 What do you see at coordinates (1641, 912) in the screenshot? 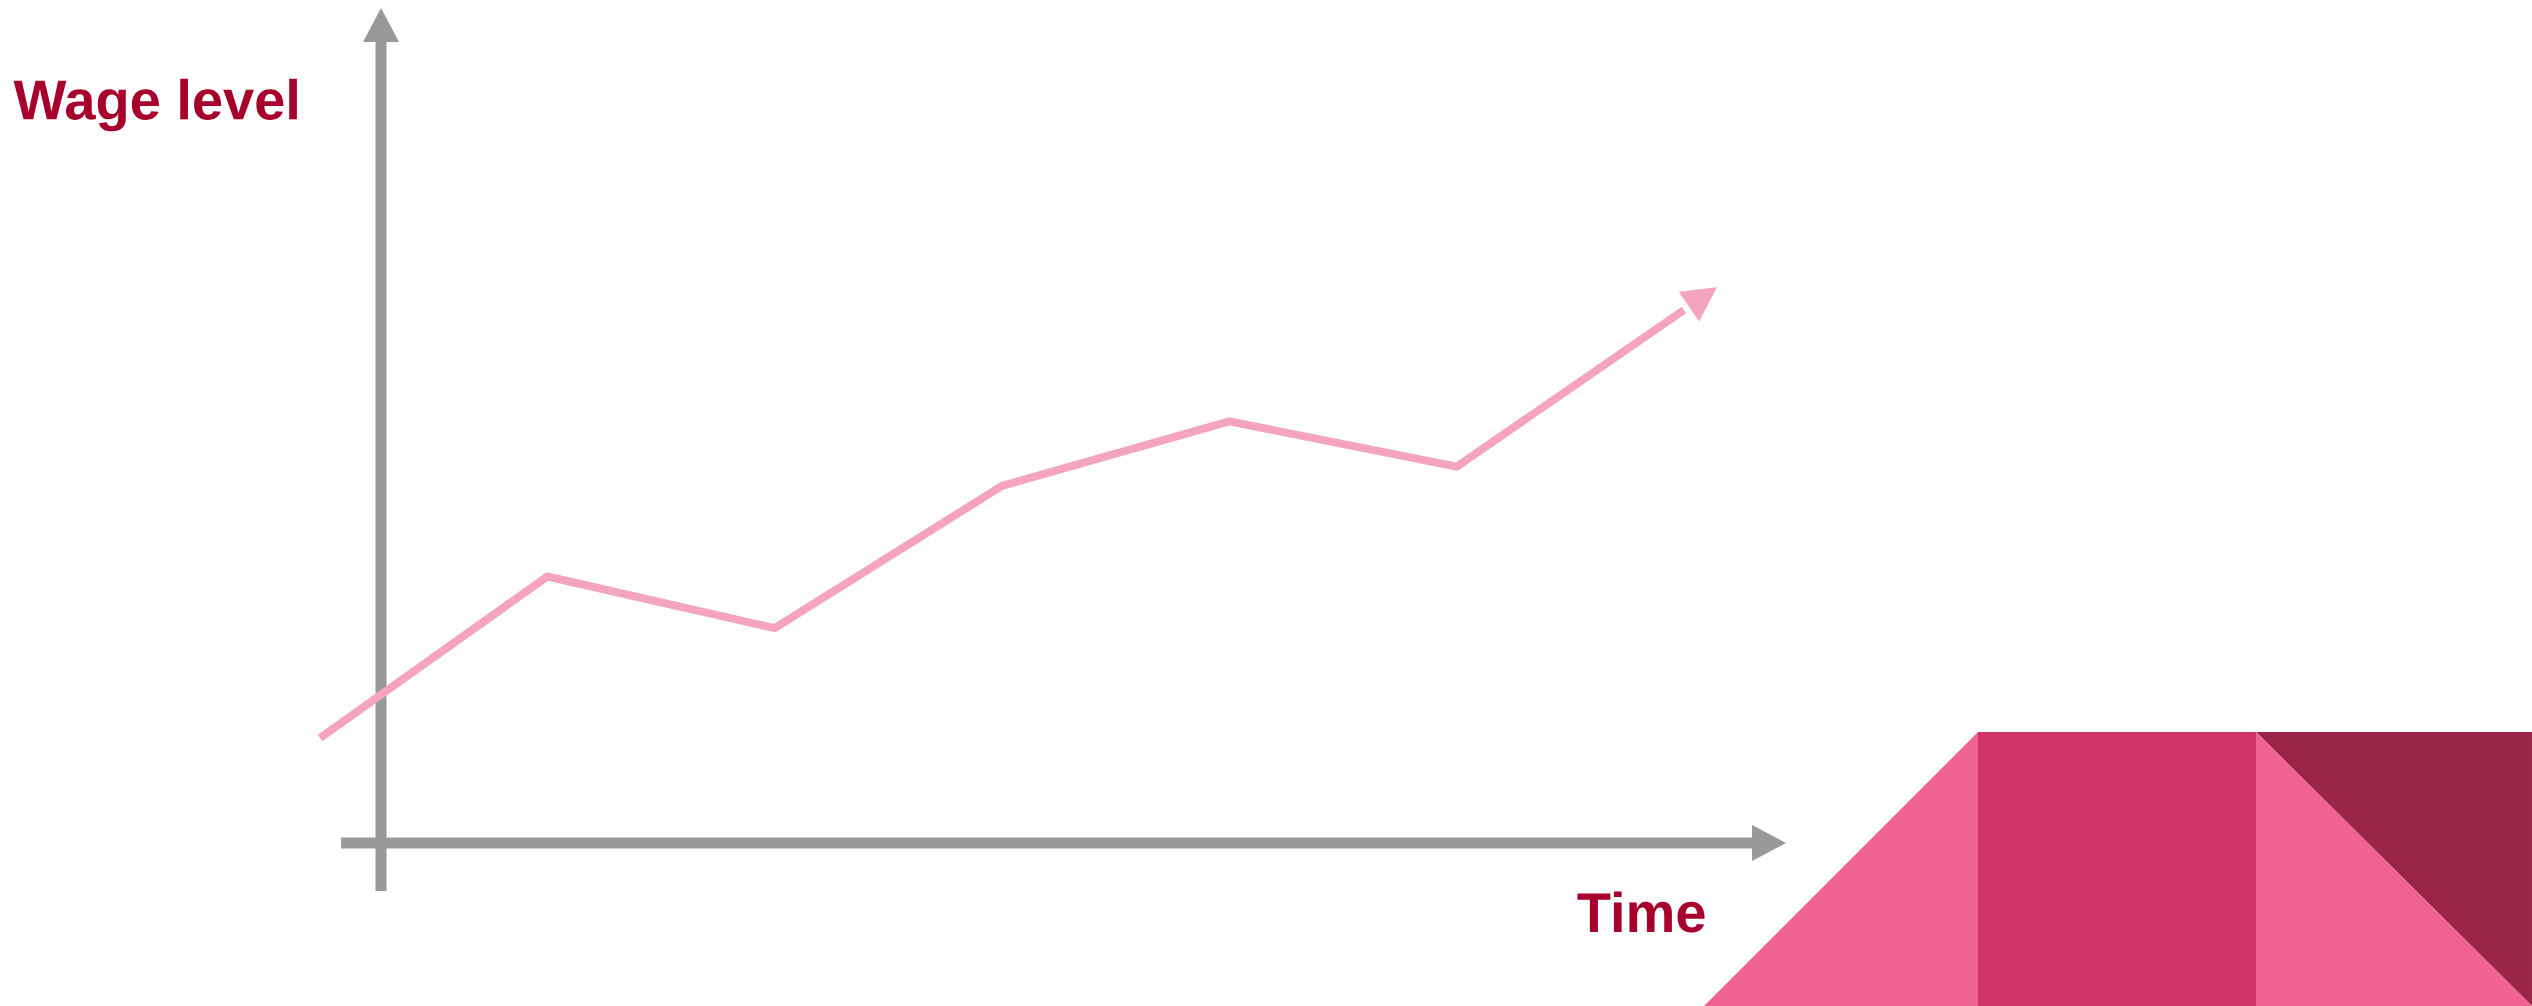
I see `x-axis-title: Time` at bounding box center [1641, 912].